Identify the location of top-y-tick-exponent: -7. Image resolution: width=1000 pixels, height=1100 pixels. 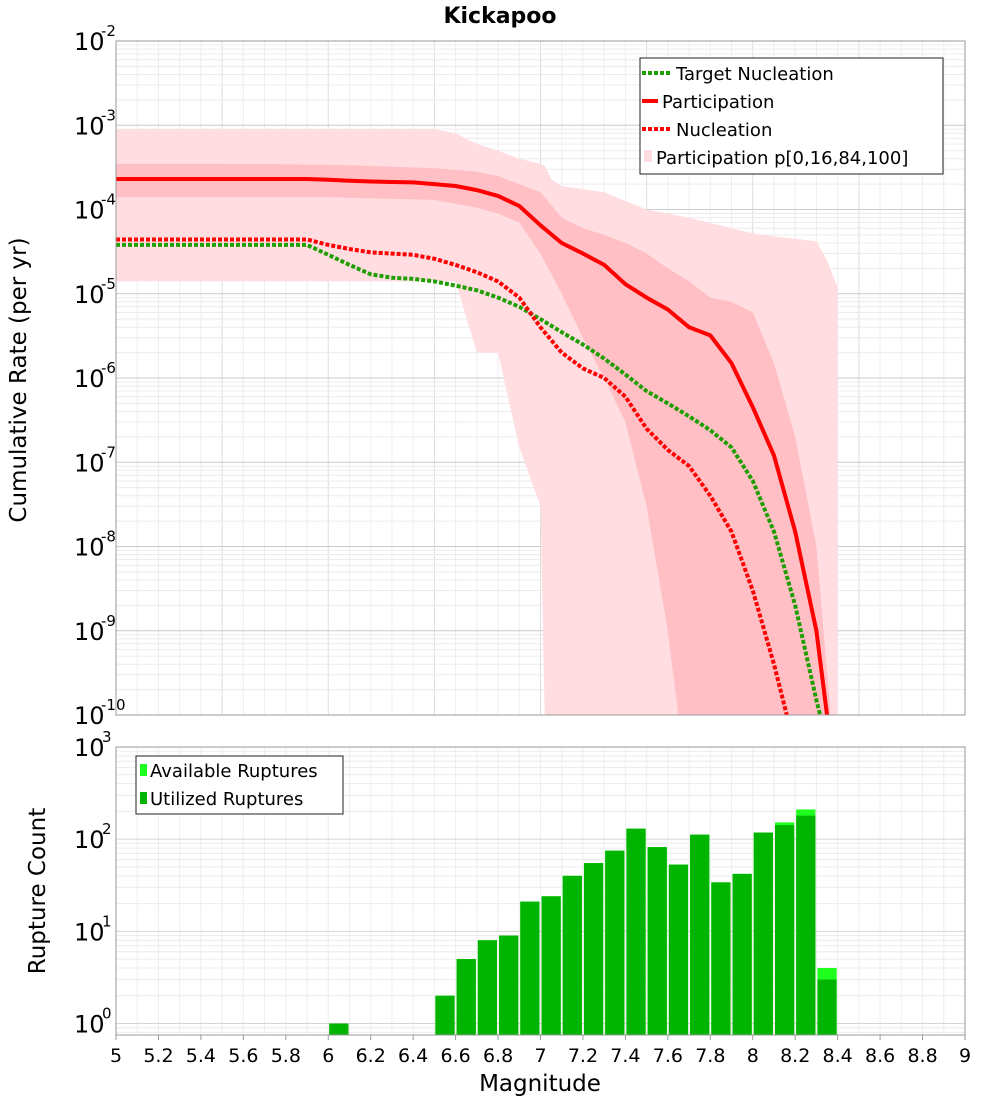
(108, 452).